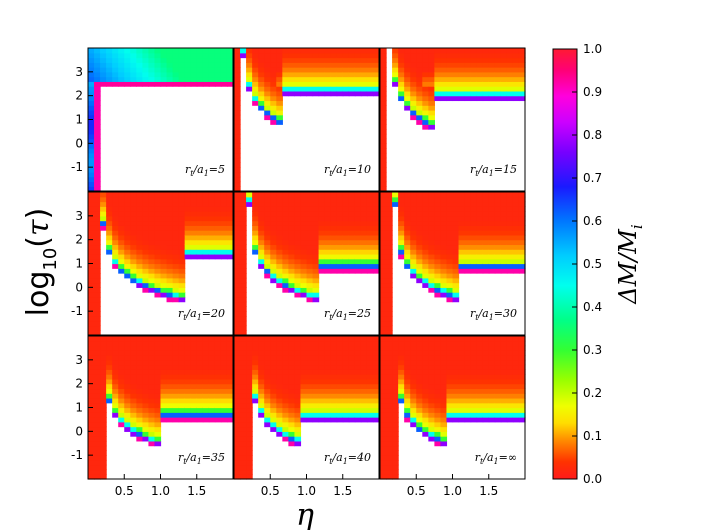 This screenshot has width=706, height=530. I want to click on label-part: =, so click(498, 169).